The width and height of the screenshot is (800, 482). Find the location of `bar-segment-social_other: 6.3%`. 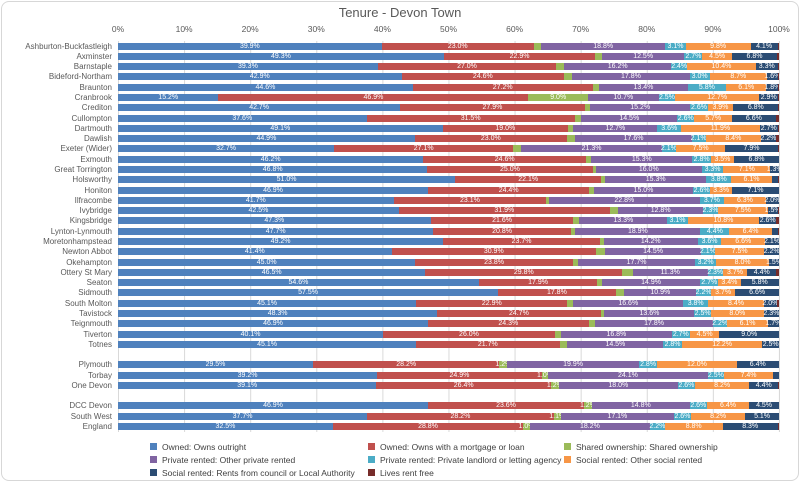

bar-segment-social_other: 6.3% is located at coordinates (745, 200).